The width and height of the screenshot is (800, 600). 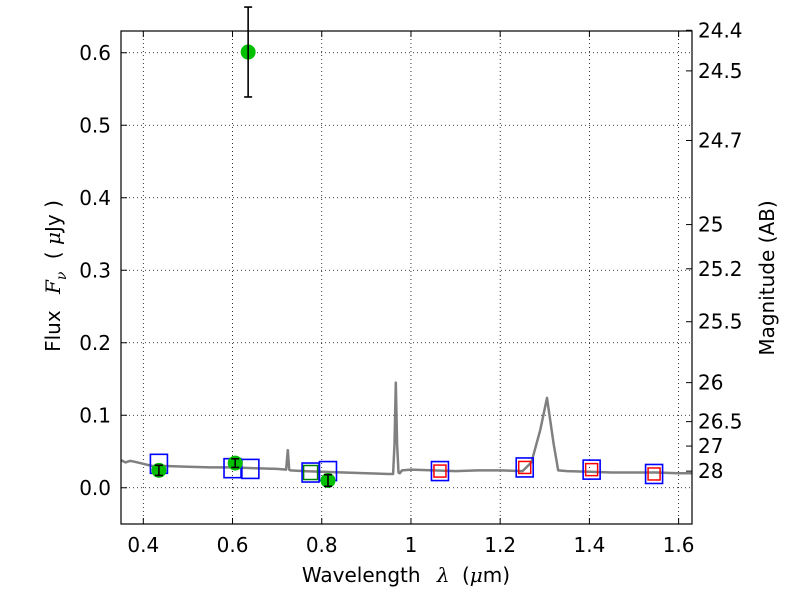 I want to click on x-tick-label: 1, so click(x=411, y=545).